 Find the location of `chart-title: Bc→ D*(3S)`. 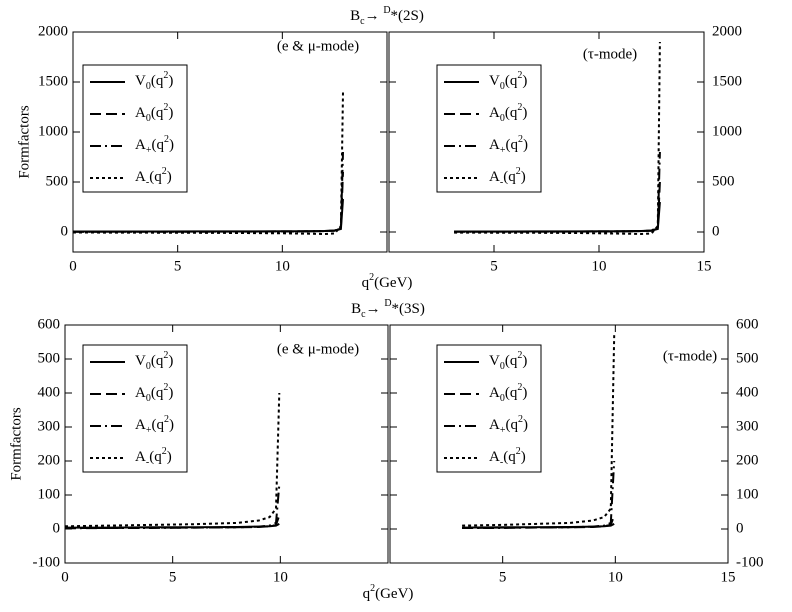

chart-title: Bc→ D*(3S) is located at coordinates (388, 309).